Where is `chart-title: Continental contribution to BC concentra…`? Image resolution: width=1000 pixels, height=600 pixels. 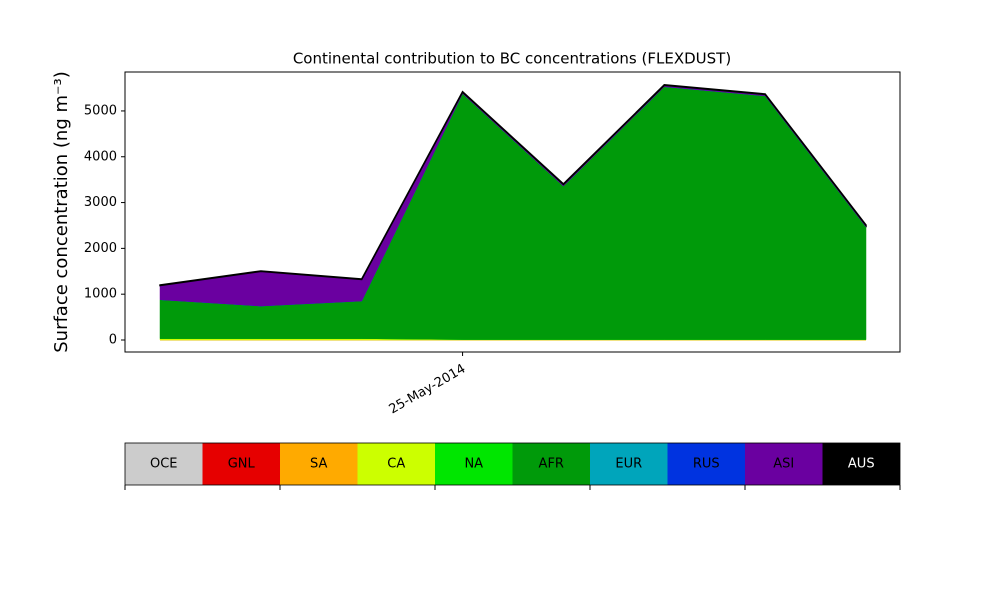
chart-title: Continental contribution to BC concentra… is located at coordinates (512, 59).